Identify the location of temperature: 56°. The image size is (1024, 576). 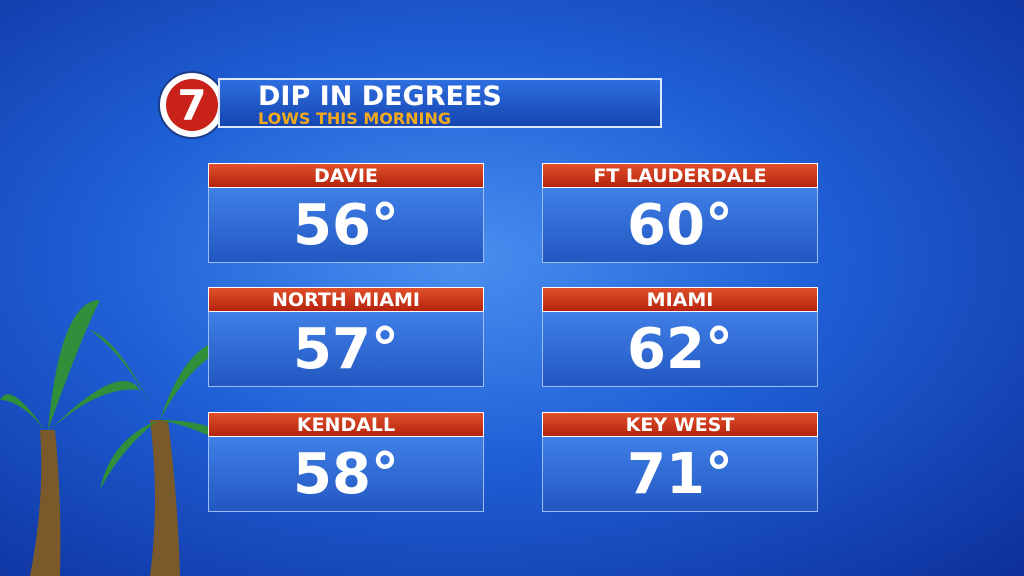
(346, 225).